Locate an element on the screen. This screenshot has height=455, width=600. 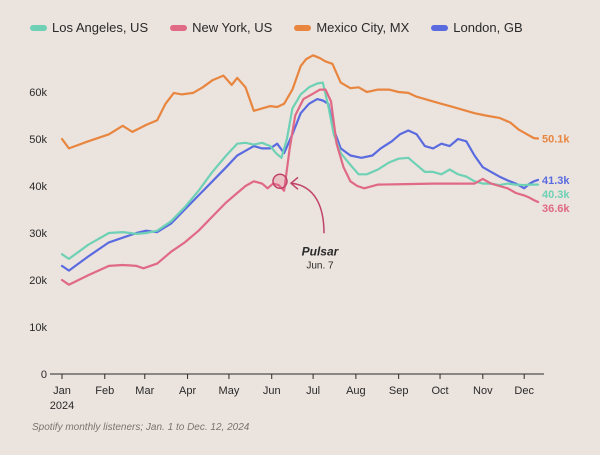
annotation-arrowhead is located at coordinates (294, 183).